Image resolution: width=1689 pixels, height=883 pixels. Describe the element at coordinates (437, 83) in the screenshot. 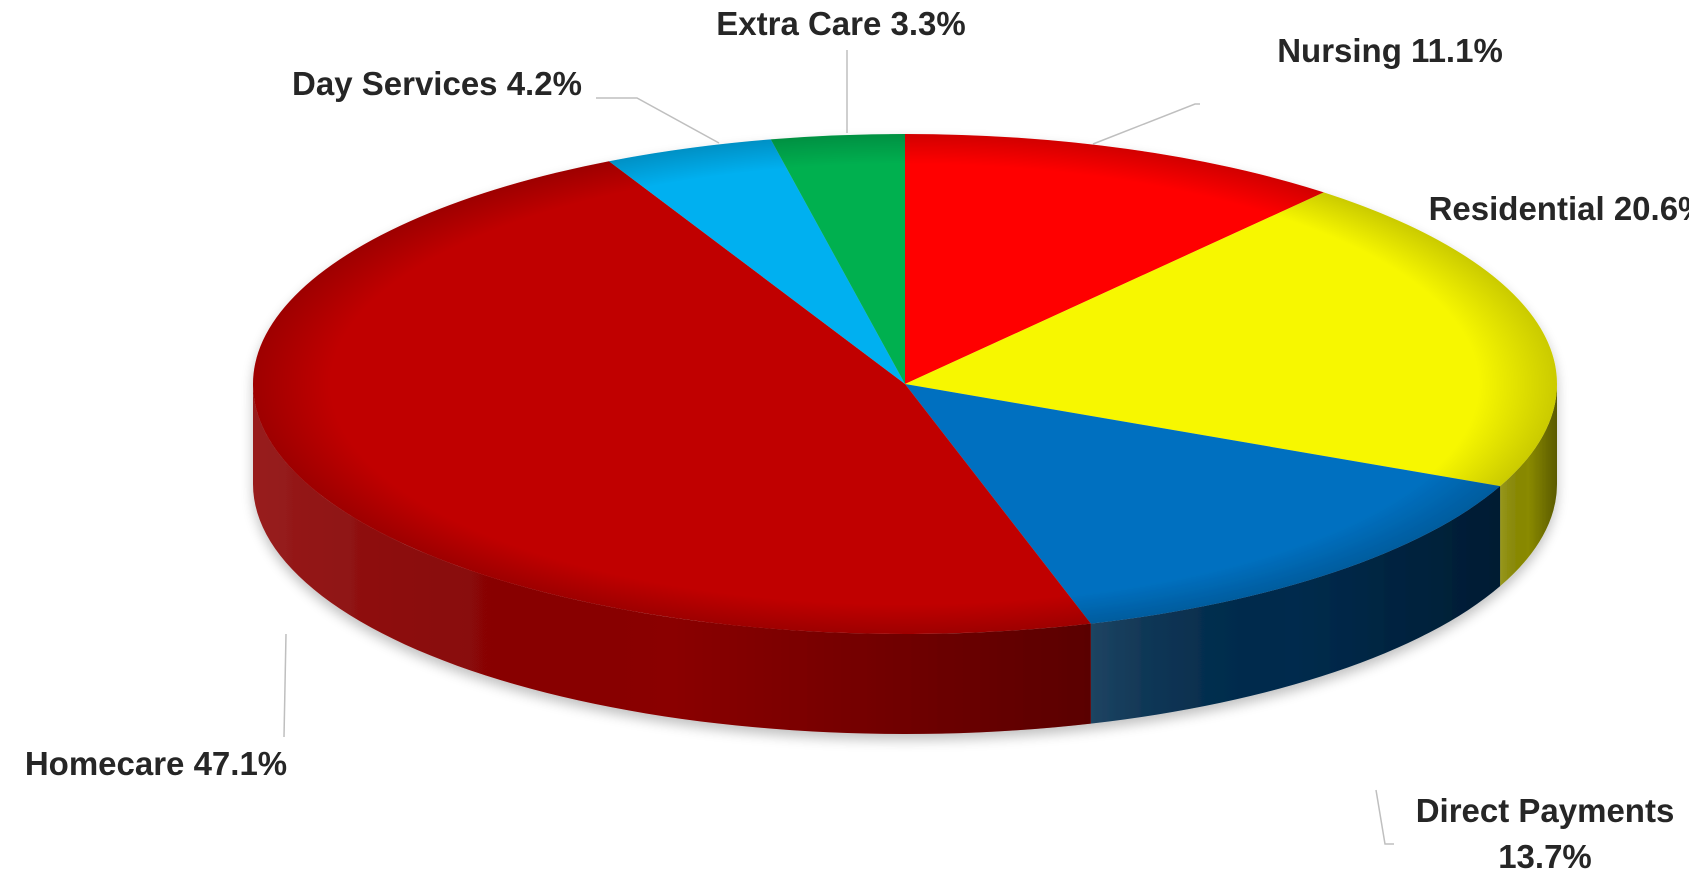

I see `slice-label-day-services: Day Services 4.2%` at that location.